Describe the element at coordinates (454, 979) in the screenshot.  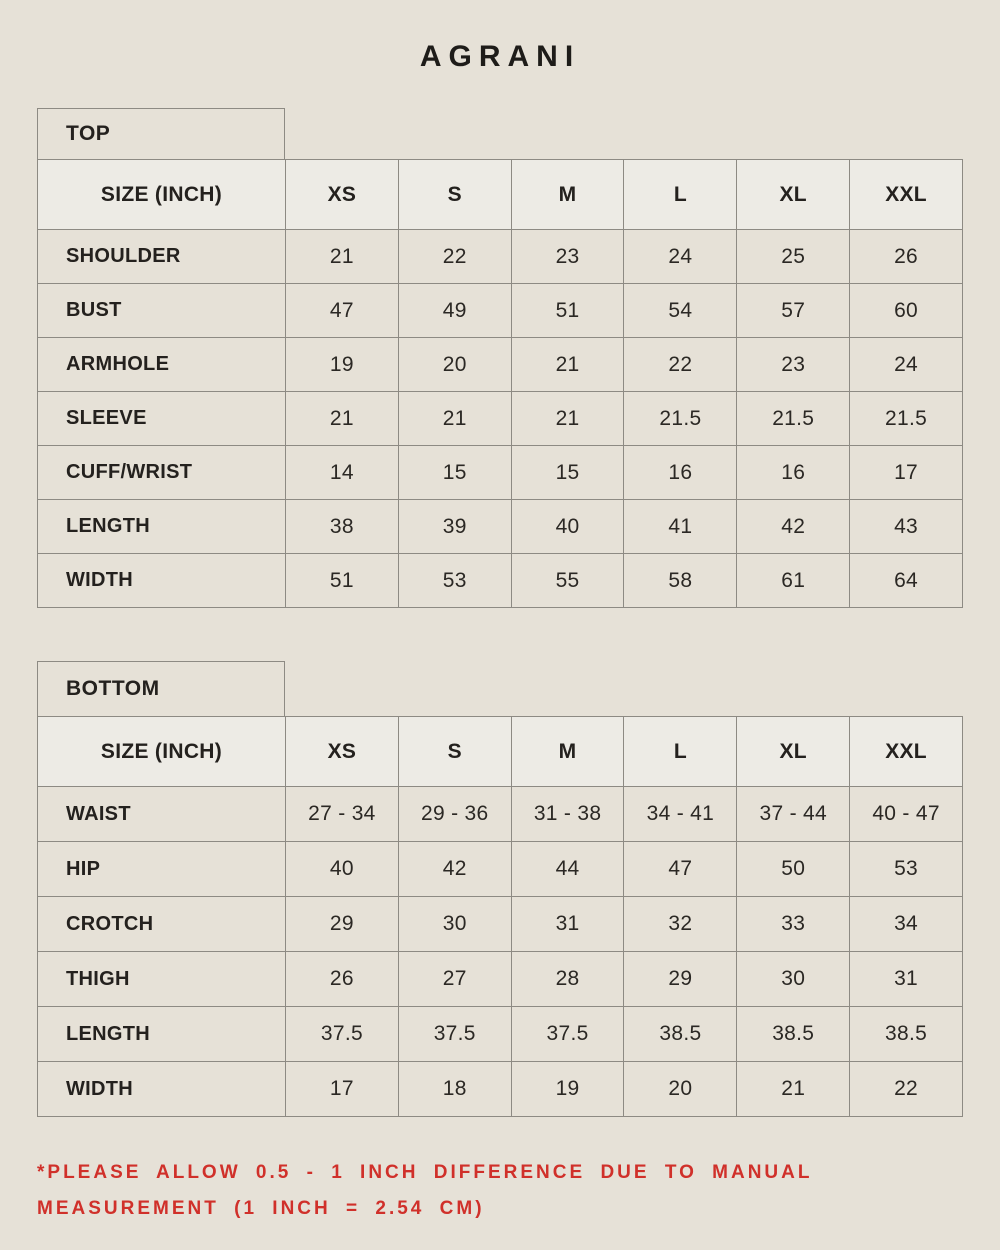
I see `measurement-value: 27` at that location.